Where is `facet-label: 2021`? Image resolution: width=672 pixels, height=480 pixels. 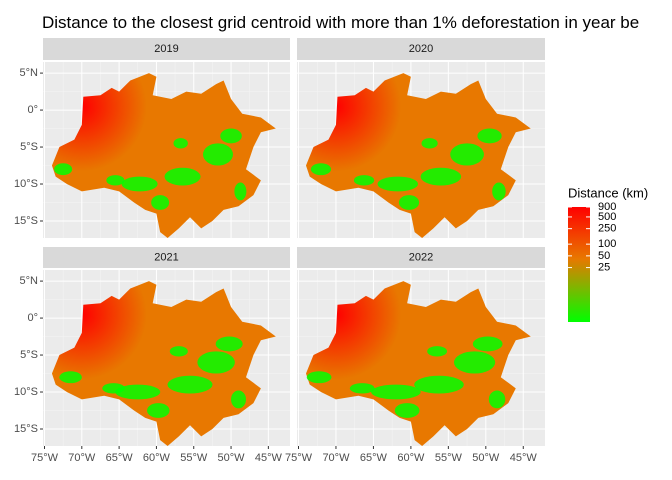 facet-label: 2021 is located at coordinates (166, 257).